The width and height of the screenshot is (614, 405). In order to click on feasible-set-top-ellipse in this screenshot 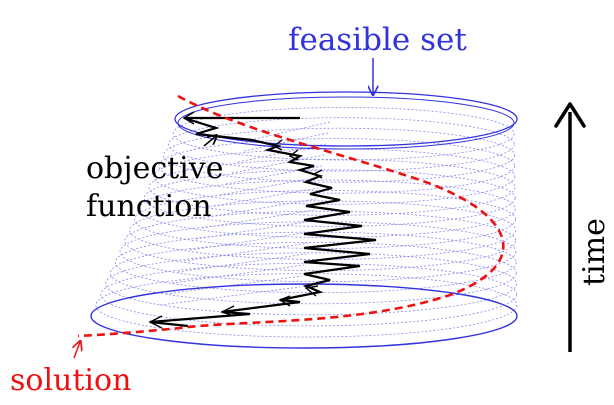, I will do `click(346, 119)`.